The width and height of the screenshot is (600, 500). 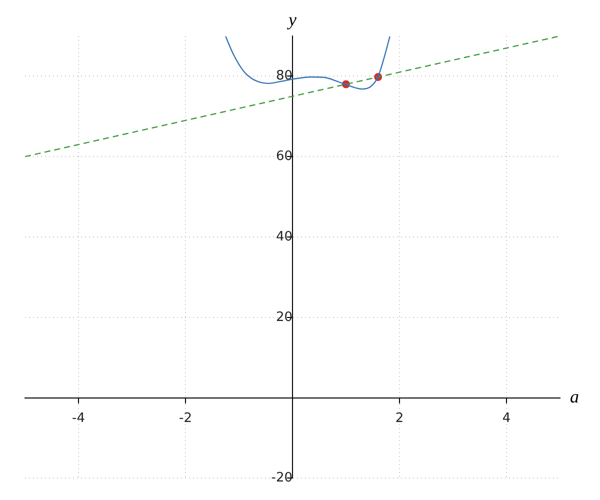 What do you see at coordinates (307, 63) in the screenshot?
I see `line-series` at bounding box center [307, 63].